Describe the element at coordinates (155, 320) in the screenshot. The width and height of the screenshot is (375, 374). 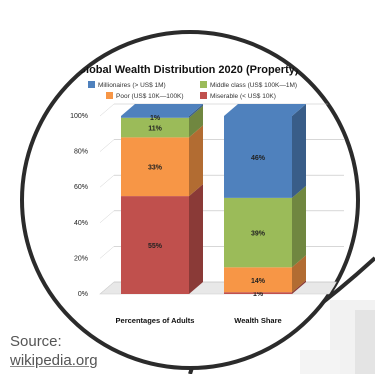
I see `x-category-label: Percentages of Adults` at that location.